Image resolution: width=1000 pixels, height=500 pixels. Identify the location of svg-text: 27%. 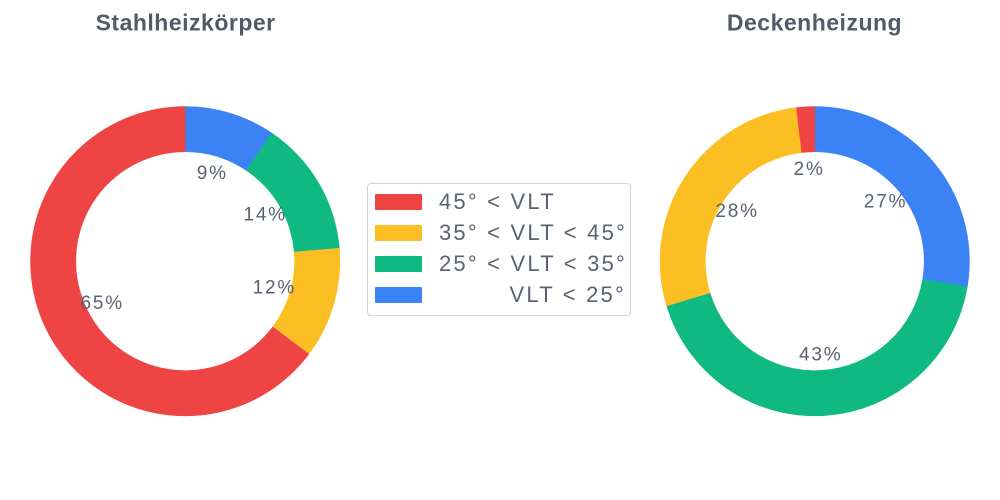
(885, 202).